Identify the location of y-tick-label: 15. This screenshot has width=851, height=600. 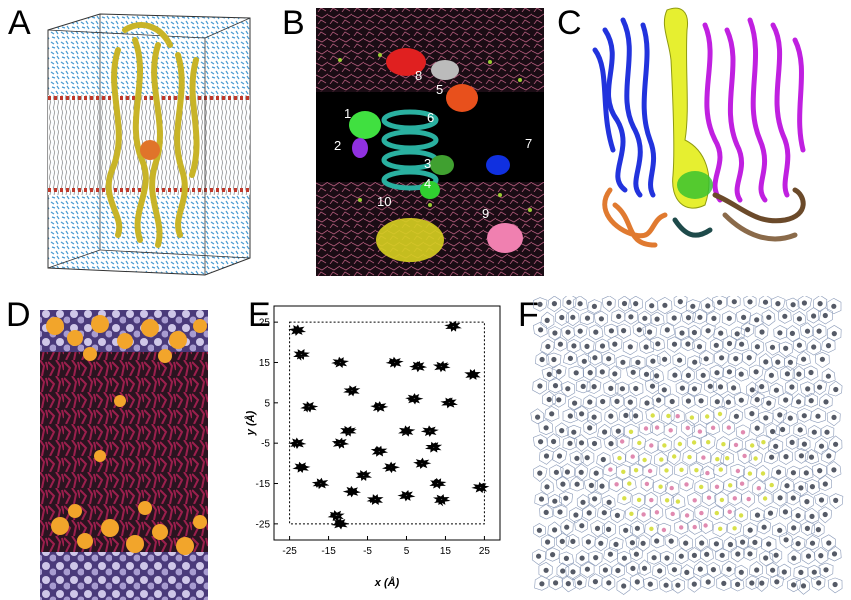
(265, 363).